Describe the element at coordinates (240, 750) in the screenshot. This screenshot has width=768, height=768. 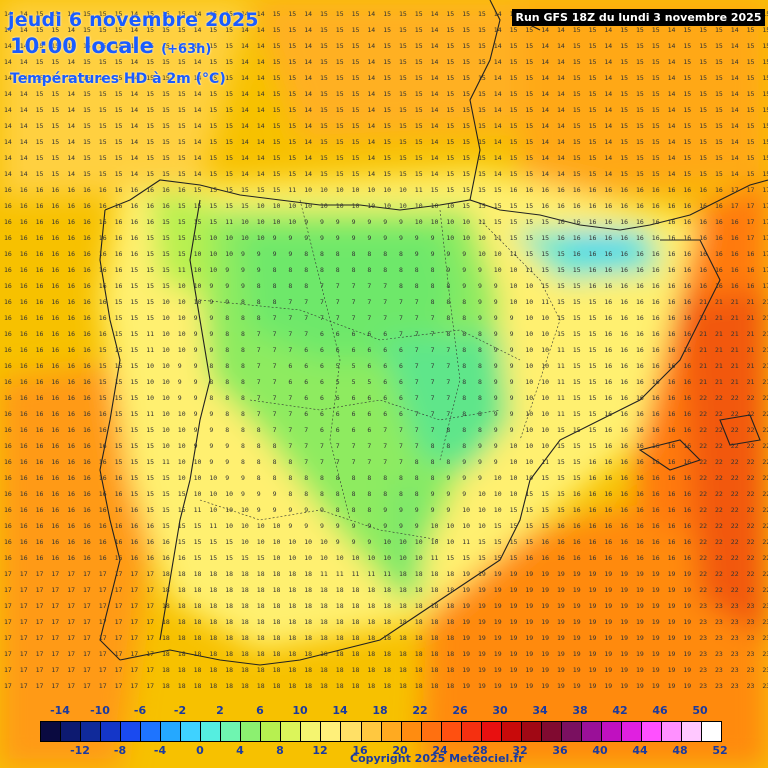
I see `legend-tick-label: 4` at that location.